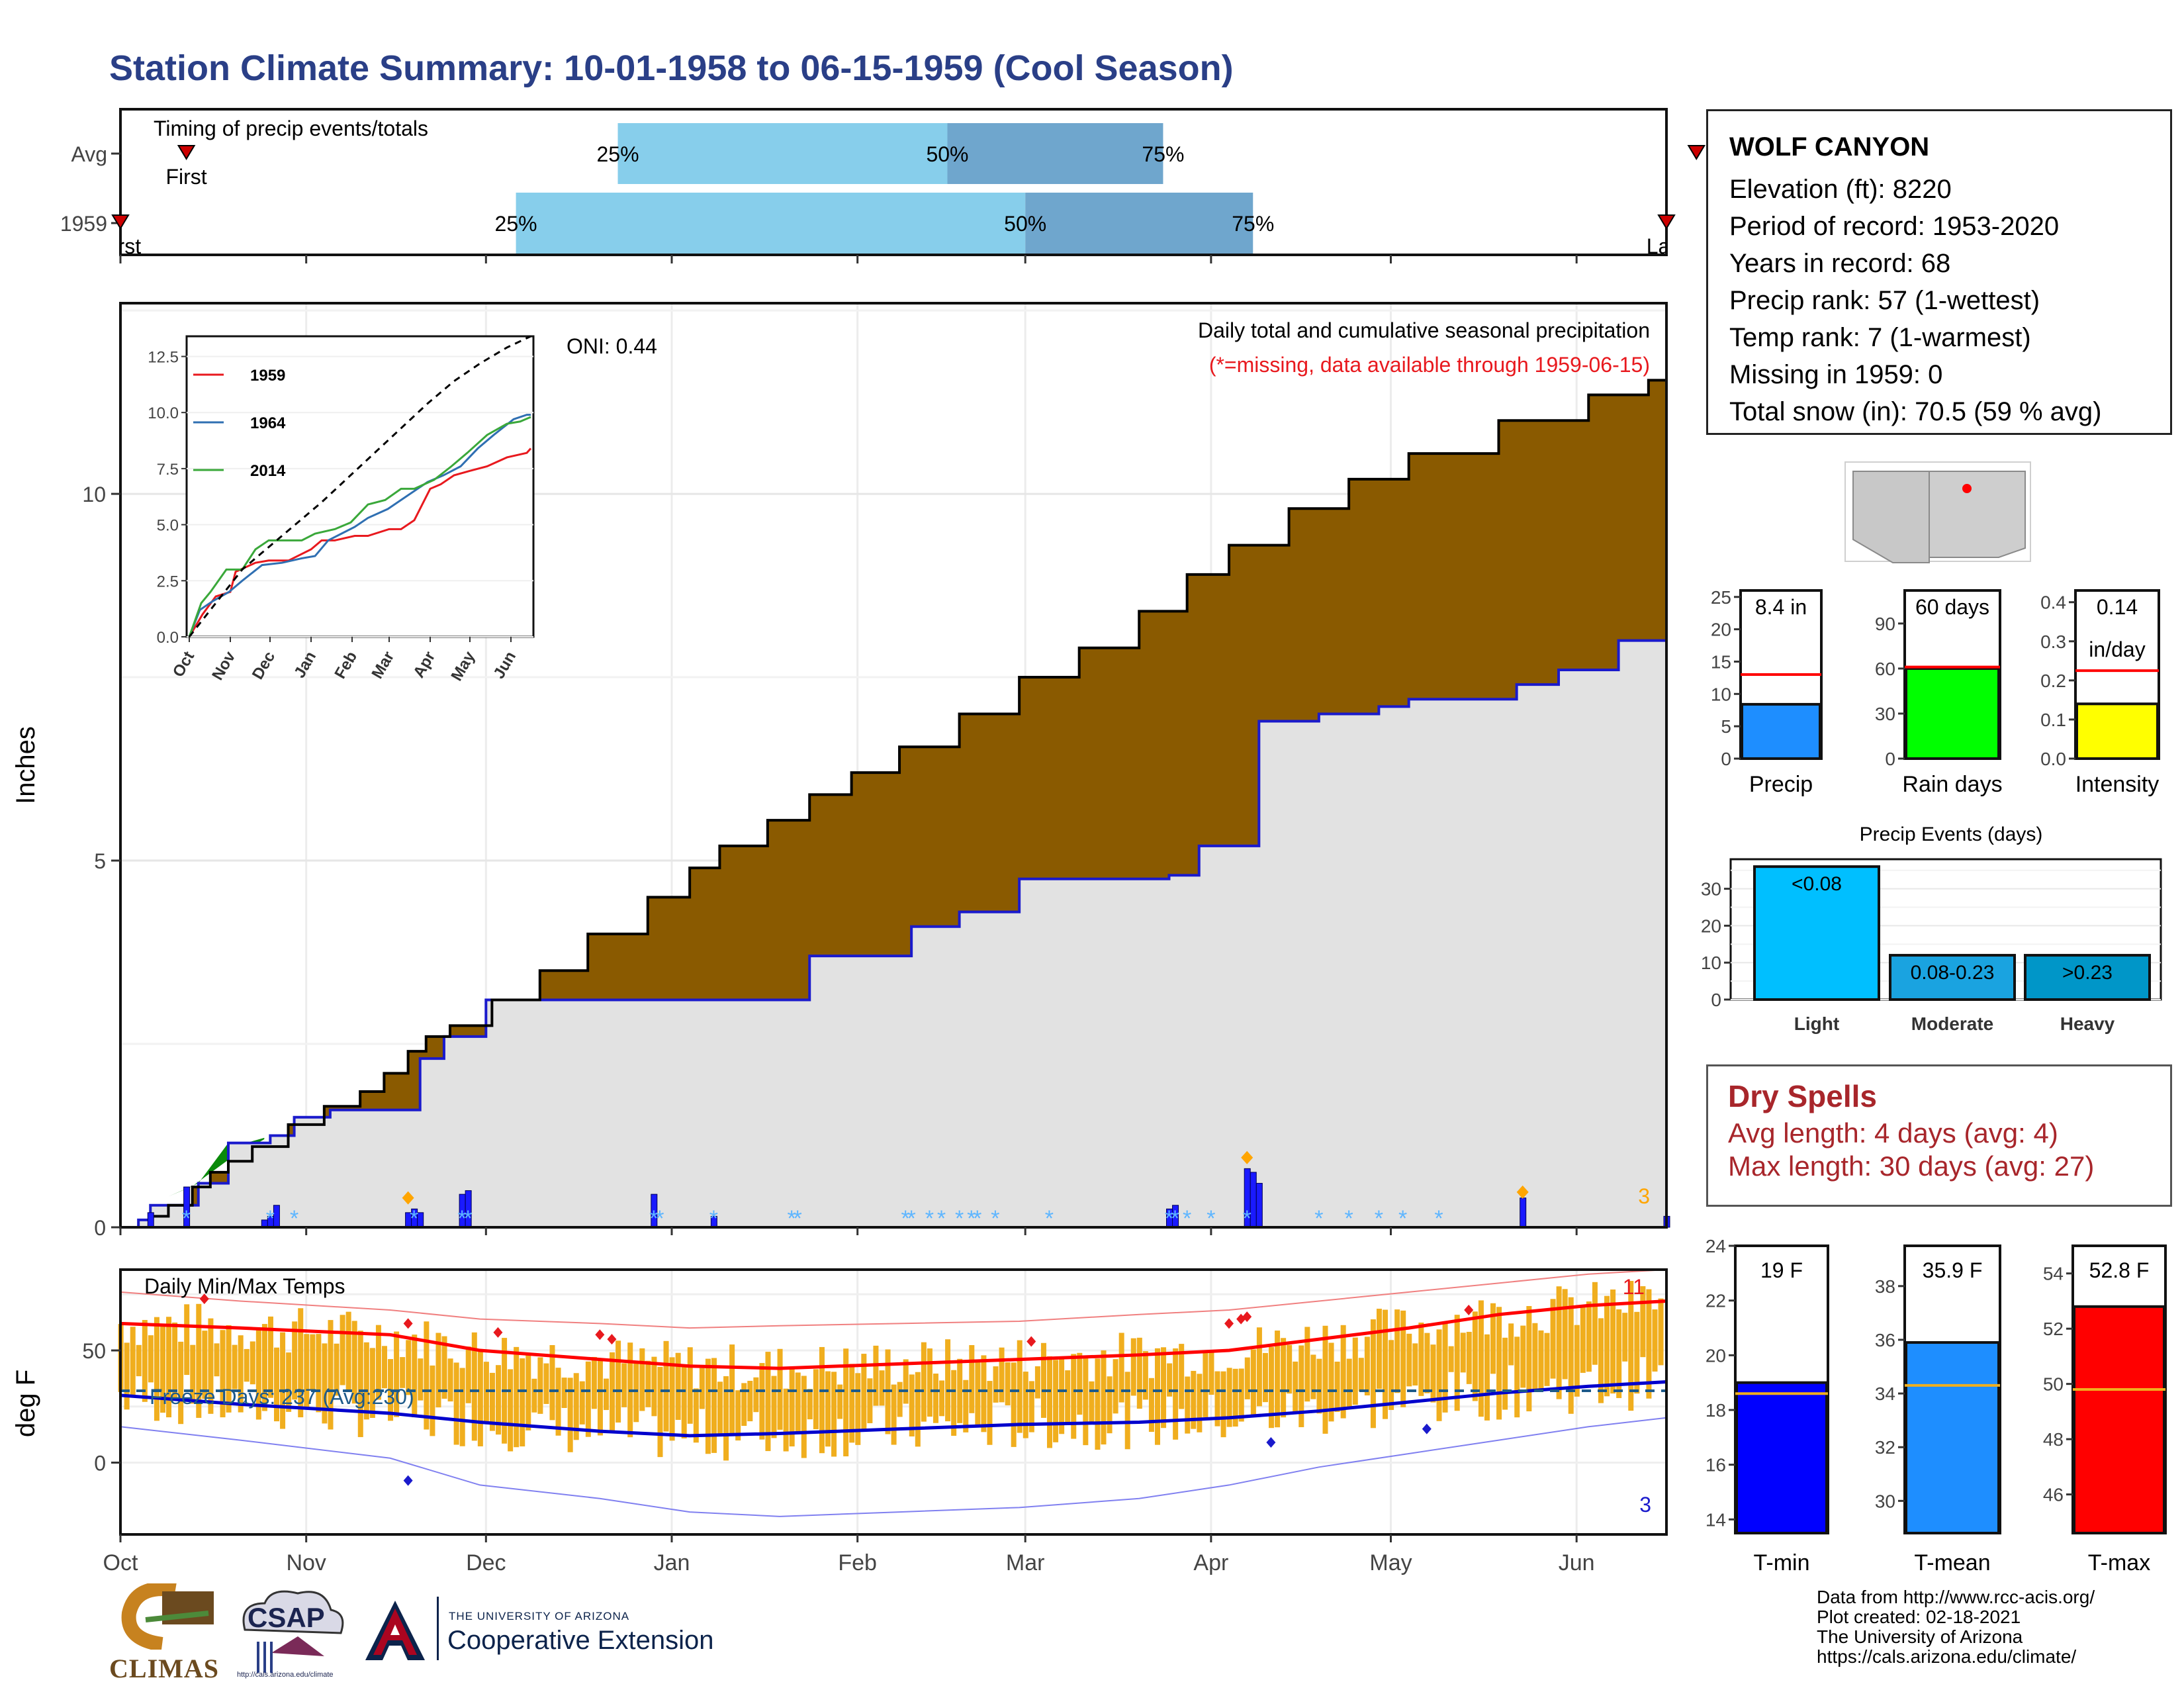 The height and width of the screenshot is (1688, 2184). Describe the element at coordinates (163, 357) in the screenshot. I see `inset-y-tick-label: 12.5` at that location.